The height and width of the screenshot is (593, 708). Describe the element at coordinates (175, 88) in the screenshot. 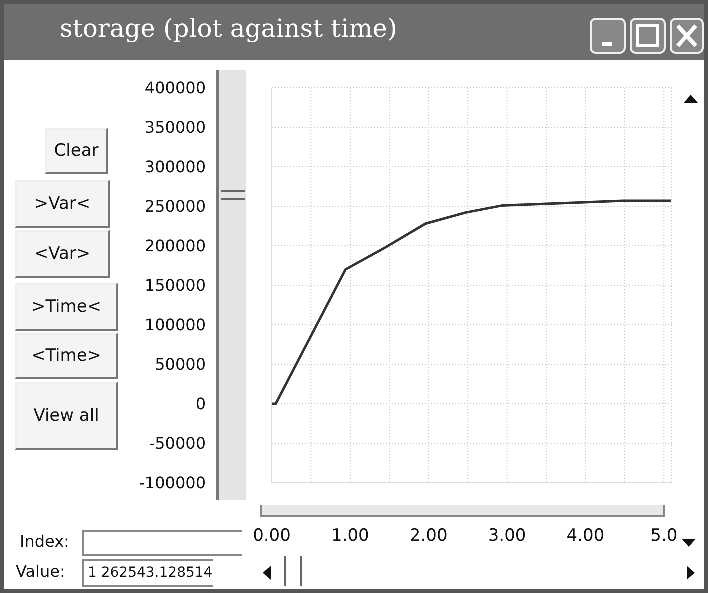

I see `y-tick-label: 400000` at that location.